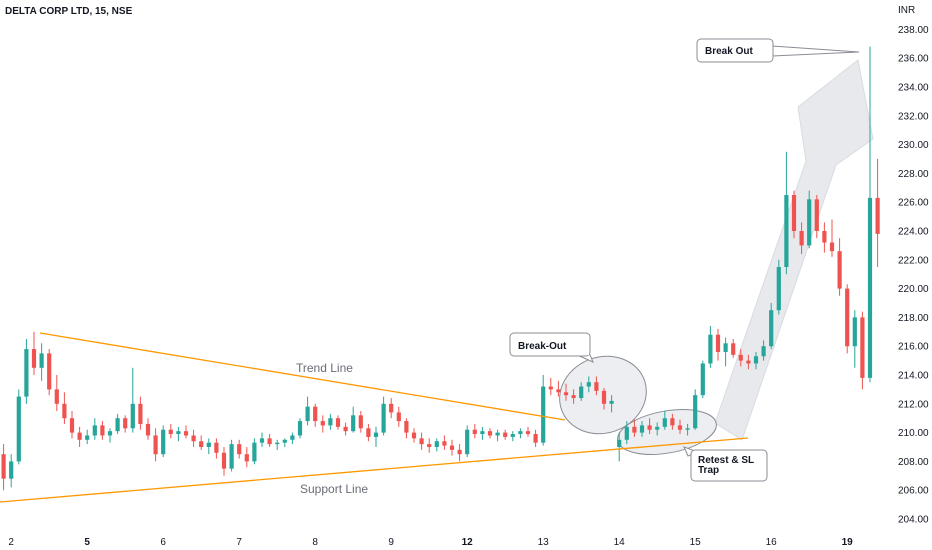 Image resolution: width=932 pixels, height=550 pixels. Describe the element at coordinates (906, 10) in the screenshot. I see `currency-label: INR` at that location.